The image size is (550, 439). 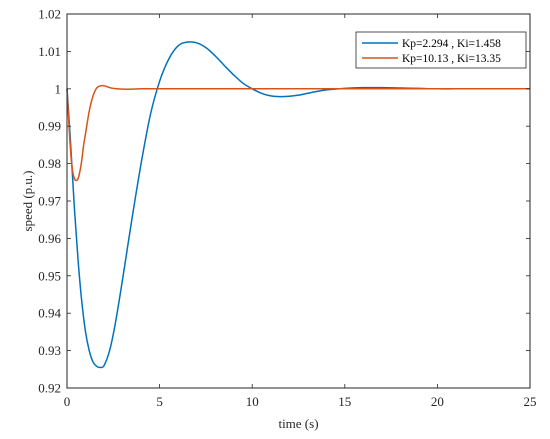 I want to click on y-tick-label: 0.99, so click(x=49, y=126).